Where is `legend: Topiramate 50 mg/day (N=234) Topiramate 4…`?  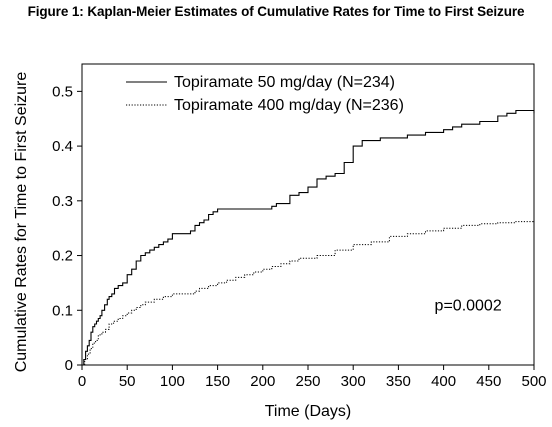
legend: Topiramate 50 mg/day (N=234) Topiramate 4… is located at coordinates (265, 94).